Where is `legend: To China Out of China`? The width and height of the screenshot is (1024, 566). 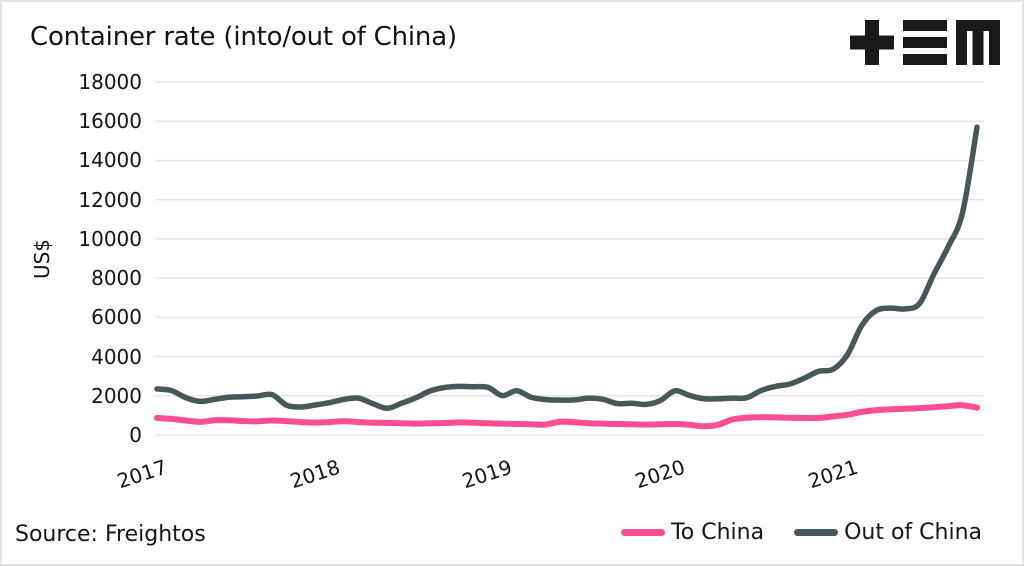 legend: To China Out of China is located at coordinates (801, 532).